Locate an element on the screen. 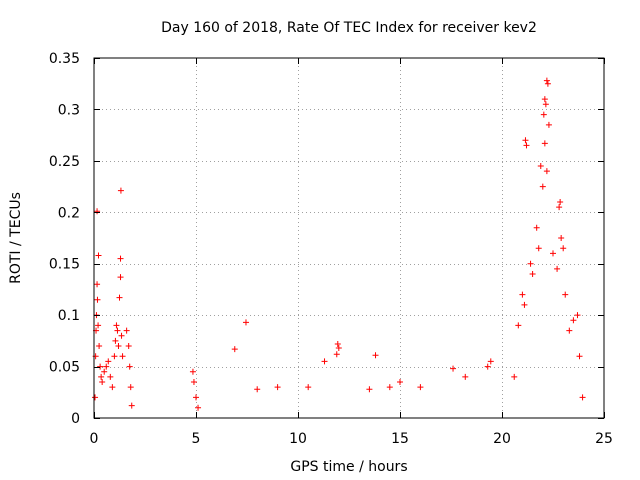 The image size is (640, 480). y-tick-label: 0.3 is located at coordinates (69, 110).